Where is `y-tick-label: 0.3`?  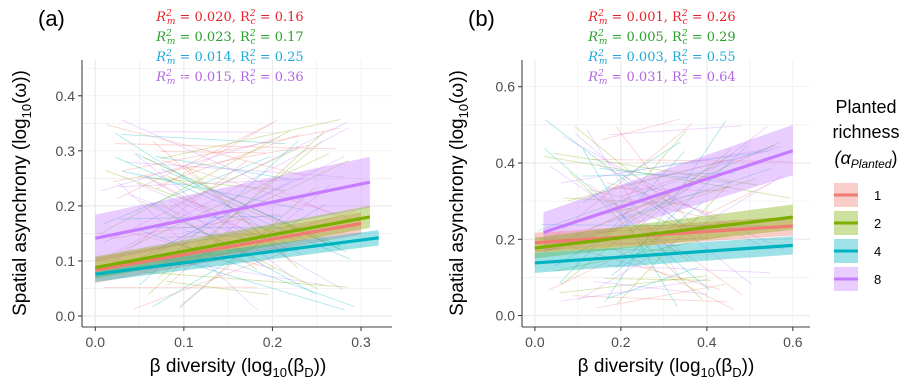
y-tick-label: 0.3 is located at coordinates (66, 151).